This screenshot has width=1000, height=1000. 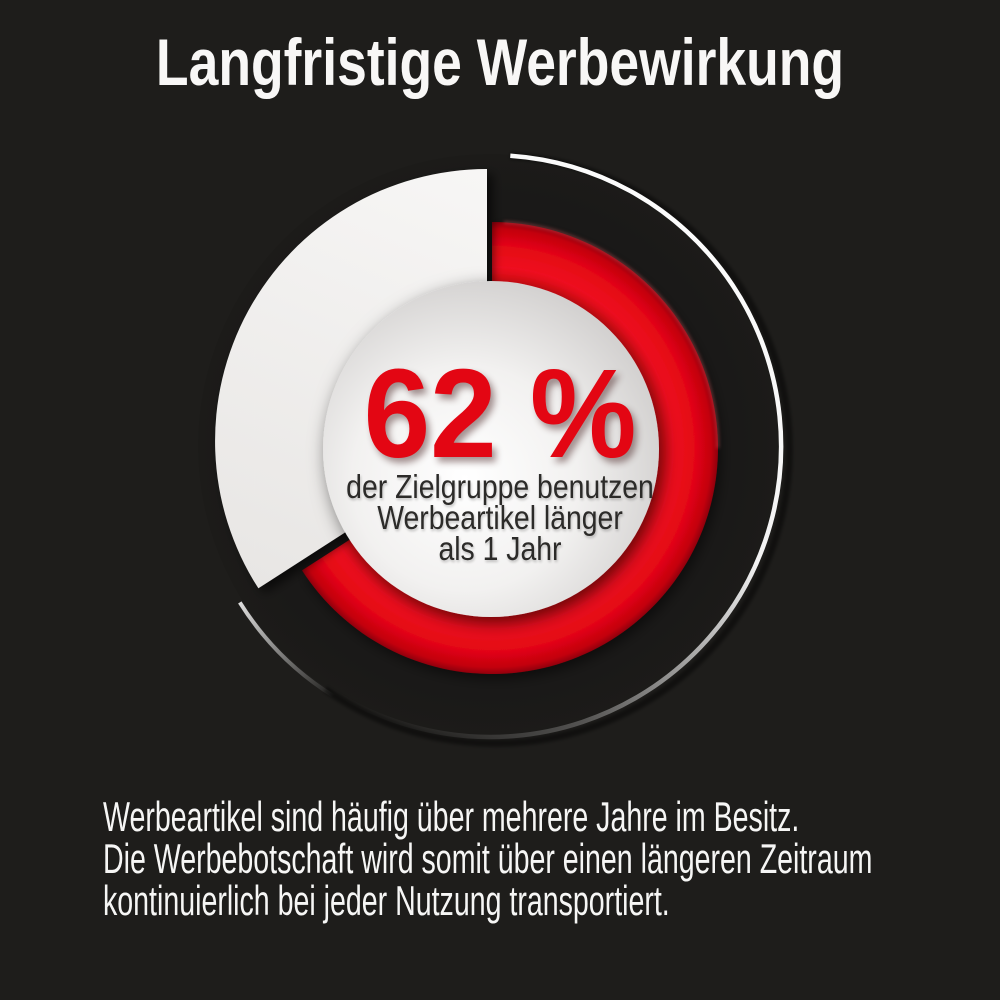 What do you see at coordinates (500, 486) in the screenshot?
I see `center-caption-line-1: der Zielgruppe benutzen` at bounding box center [500, 486].